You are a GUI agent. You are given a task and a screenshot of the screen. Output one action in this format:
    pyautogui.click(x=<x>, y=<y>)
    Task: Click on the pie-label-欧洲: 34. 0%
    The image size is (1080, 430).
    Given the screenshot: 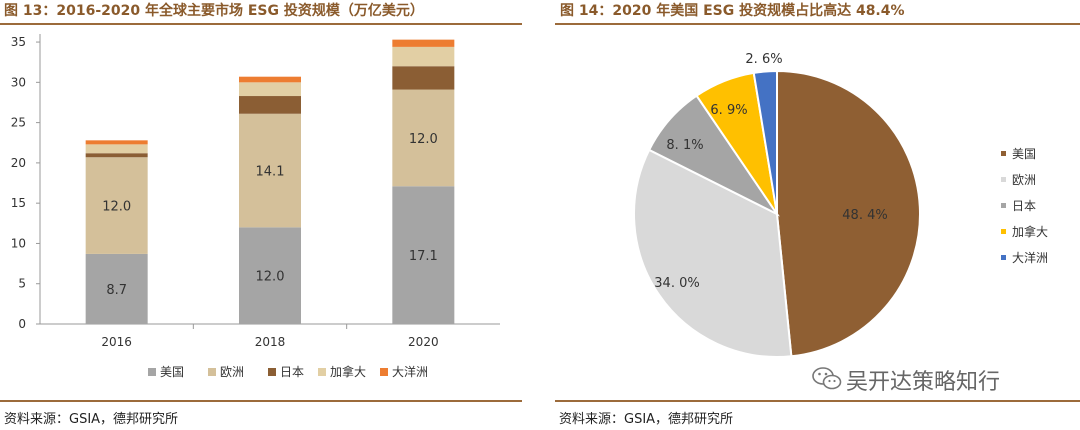 What is the action you would take?
    pyautogui.click(x=676, y=283)
    